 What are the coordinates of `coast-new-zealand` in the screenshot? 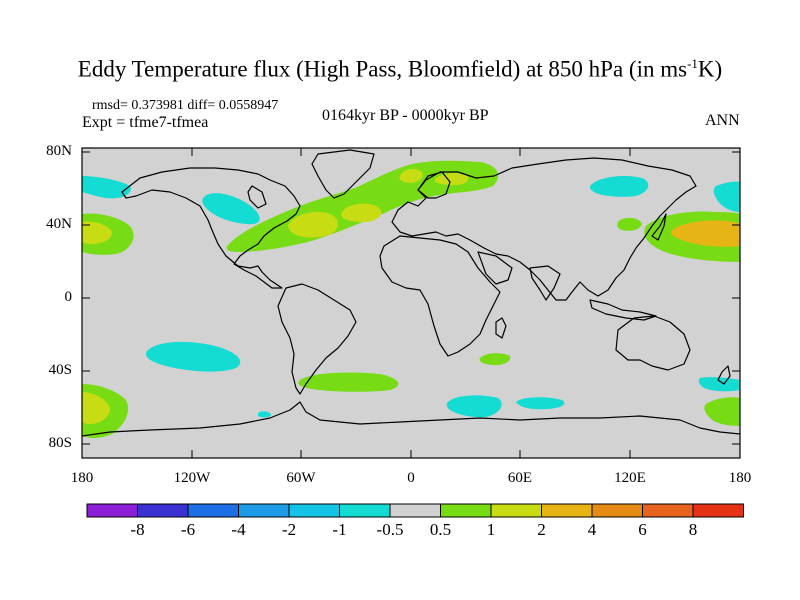 It's located at (724, 375).